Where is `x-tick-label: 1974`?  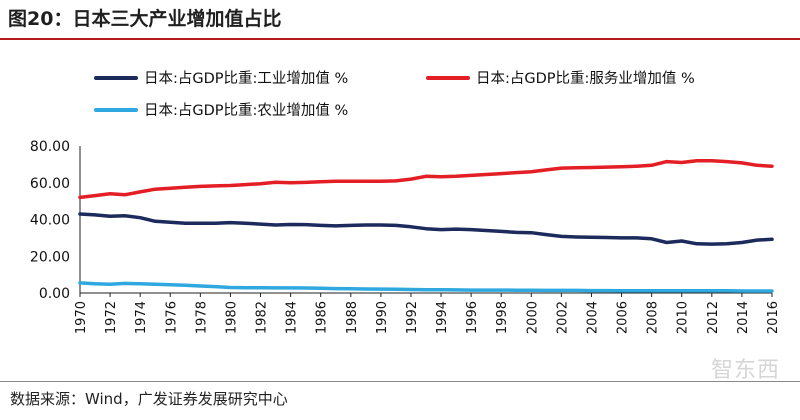 x-tick-label: 1974 is located at coordinates (141, 317).